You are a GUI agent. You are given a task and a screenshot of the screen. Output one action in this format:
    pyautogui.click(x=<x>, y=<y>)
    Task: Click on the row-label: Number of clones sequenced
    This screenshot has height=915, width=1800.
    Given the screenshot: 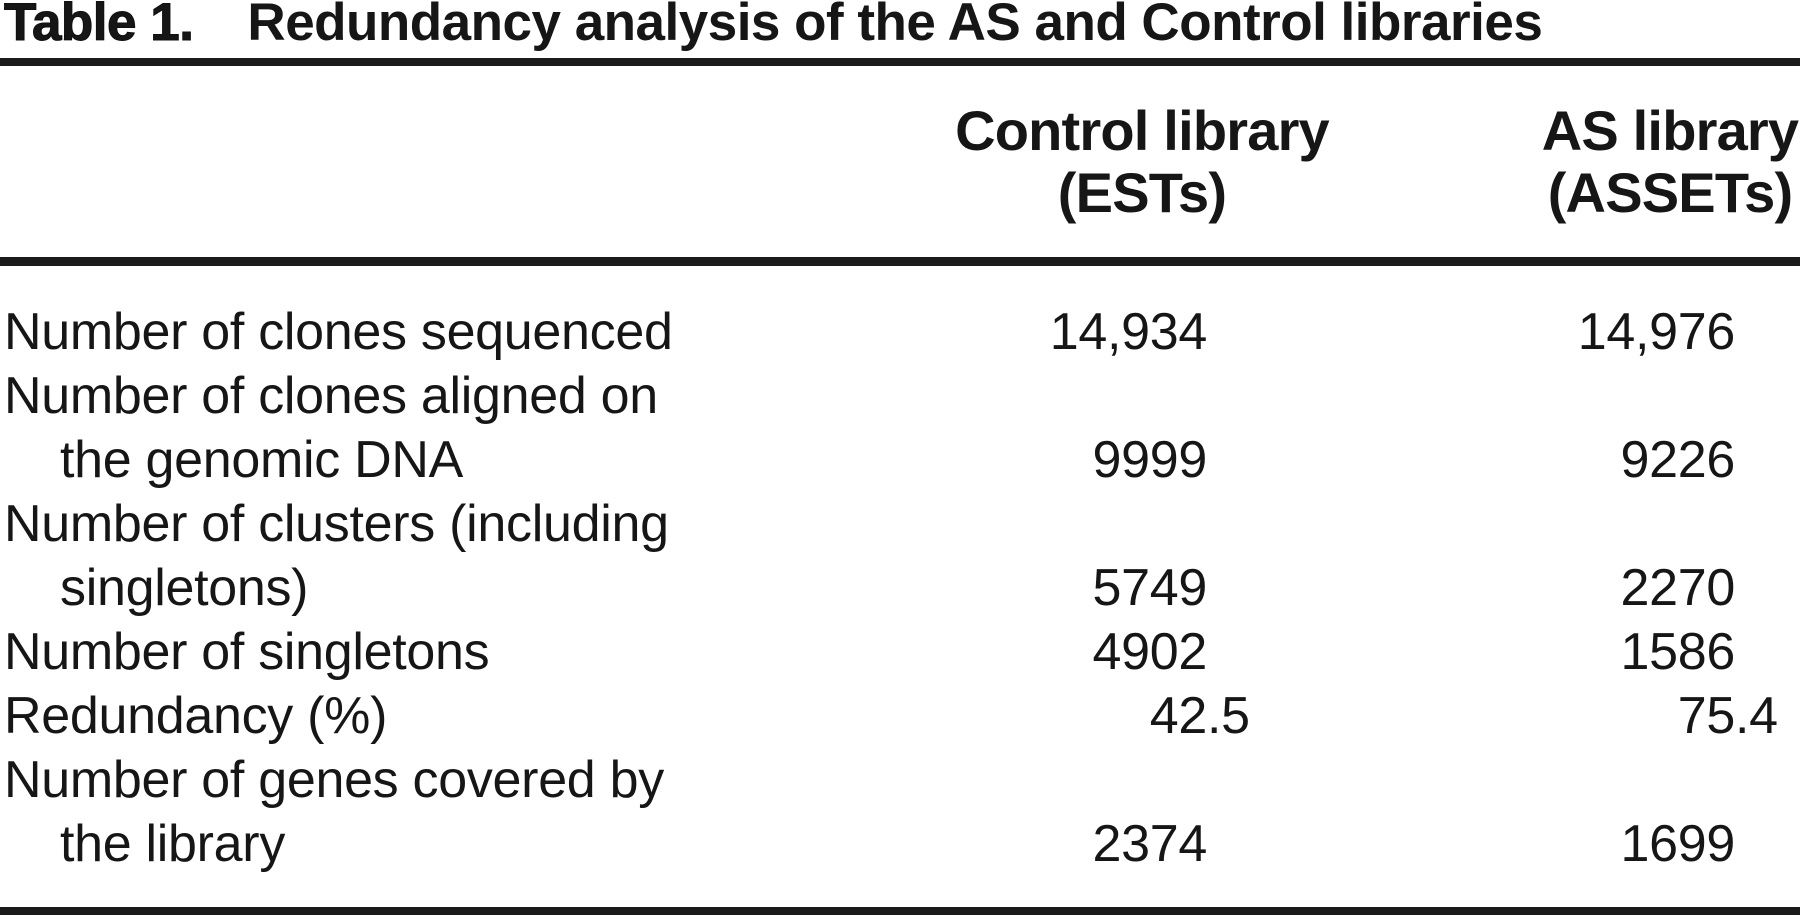 What is the action you would take?
    pyautogui.click(x=476, y=332)
    